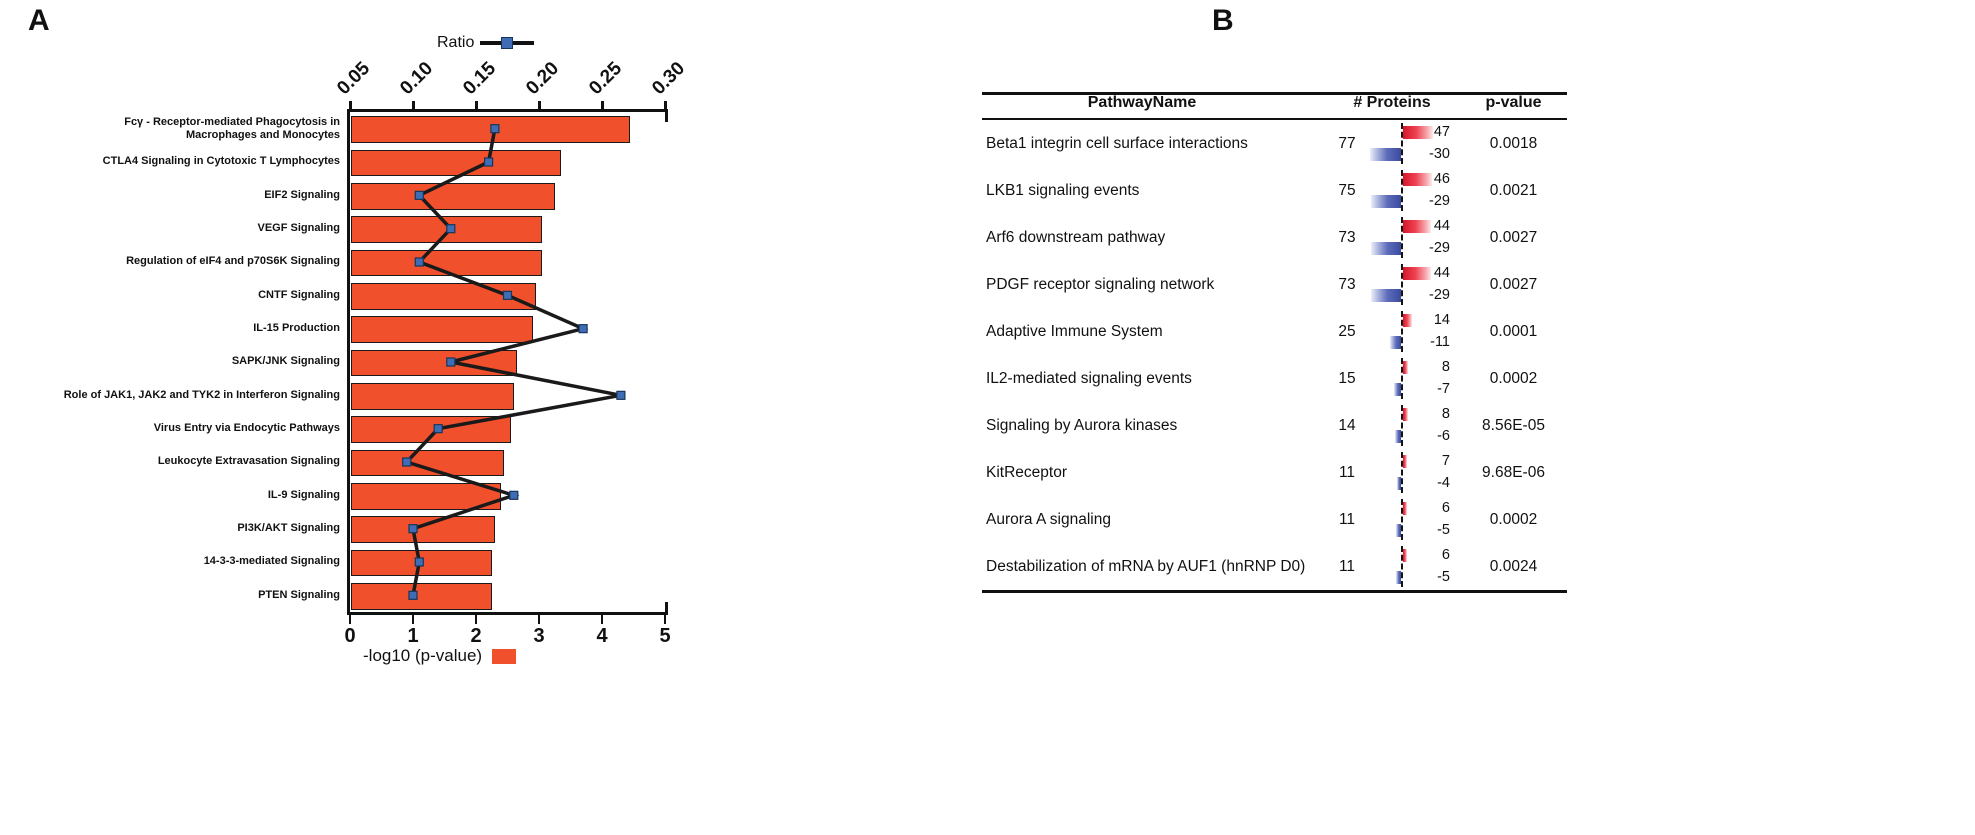  What do you see at coordinates (350, 636) in the screenshot?
I see `pvalue-axis-tick-label: 0` at bounding box center [350, 636].